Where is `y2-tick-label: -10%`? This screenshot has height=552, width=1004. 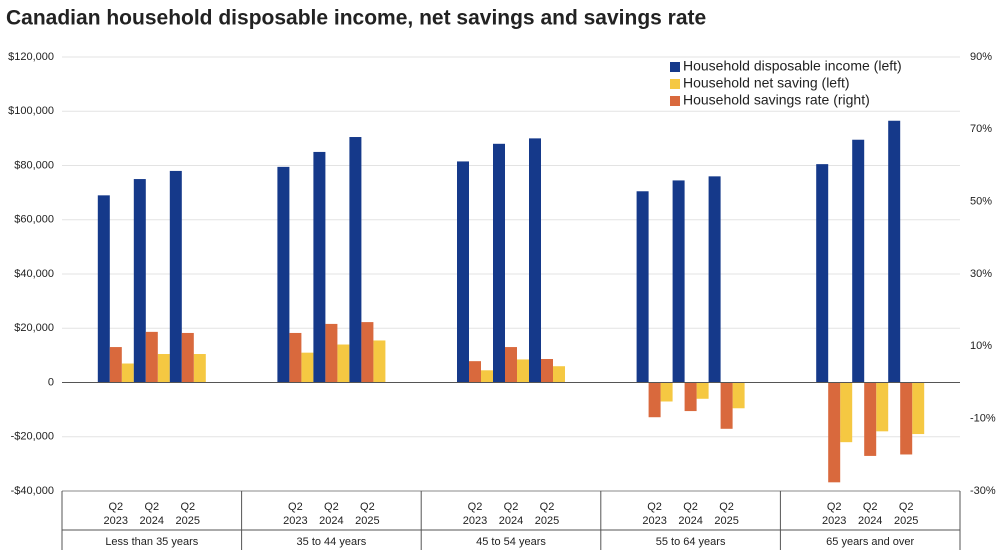
y2-tick-label: -10% is located at coordinates (983, 419).